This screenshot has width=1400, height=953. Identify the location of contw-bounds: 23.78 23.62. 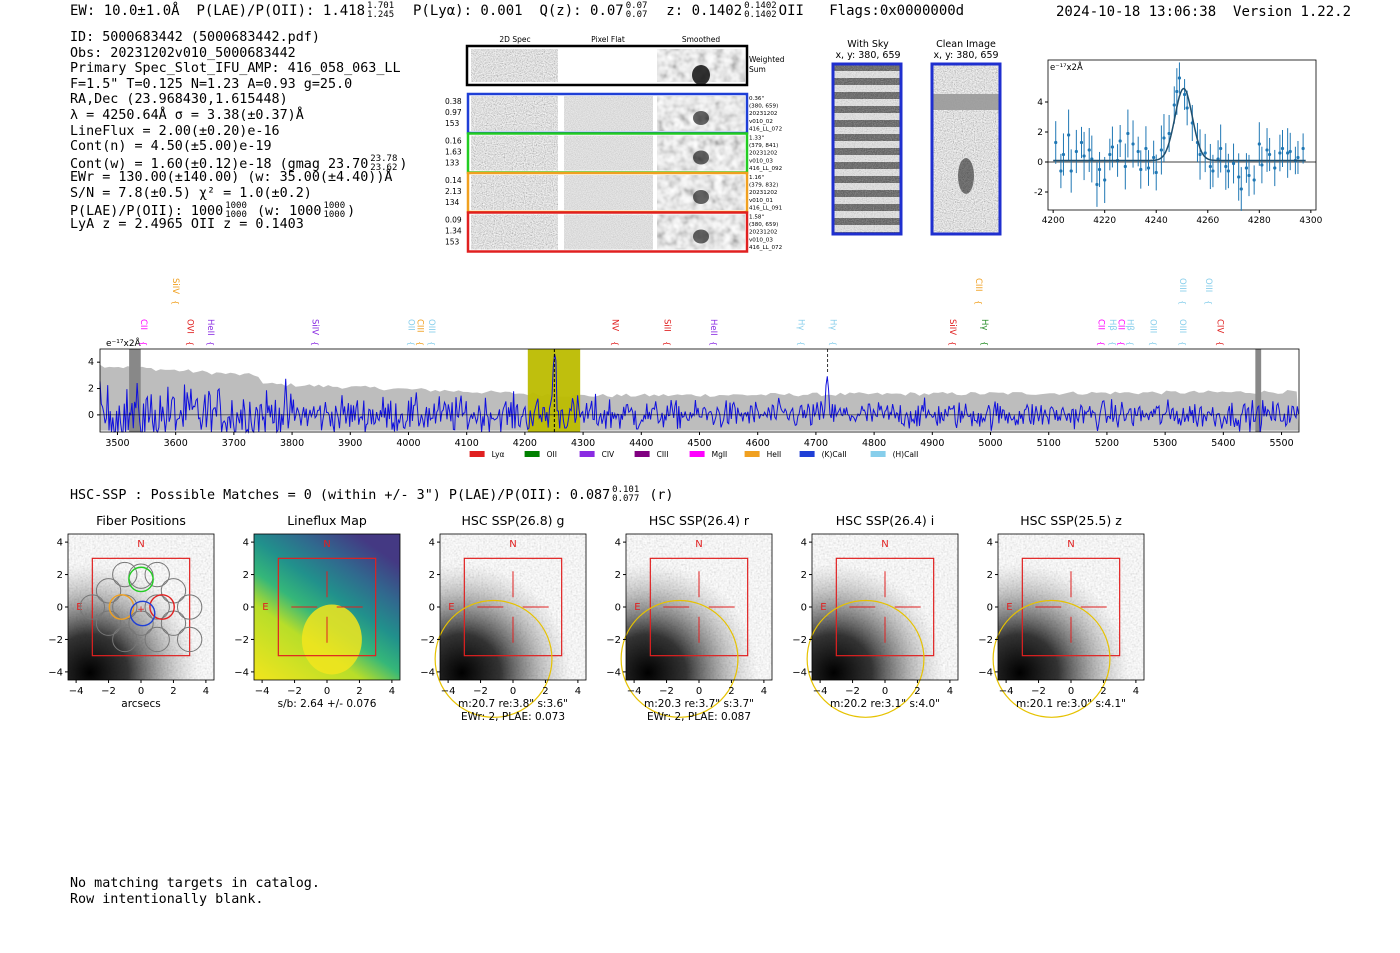
(383, 163).